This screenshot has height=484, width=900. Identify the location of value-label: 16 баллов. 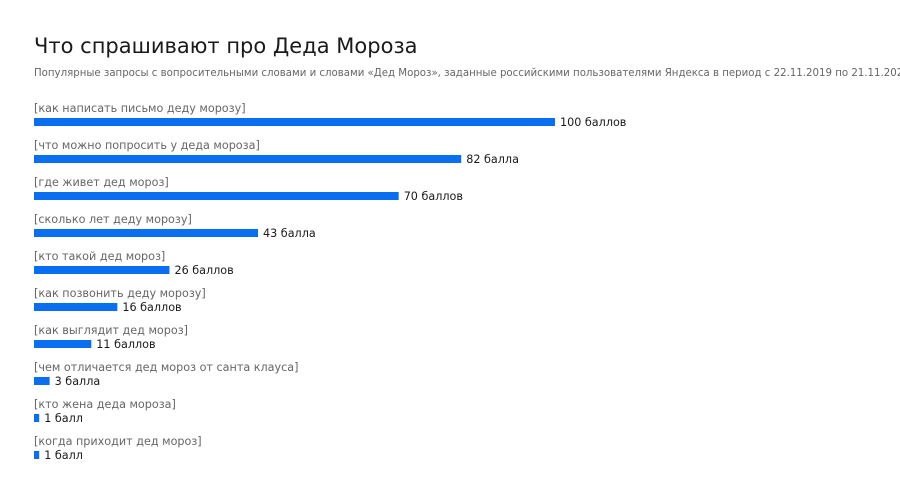
(151, 307).